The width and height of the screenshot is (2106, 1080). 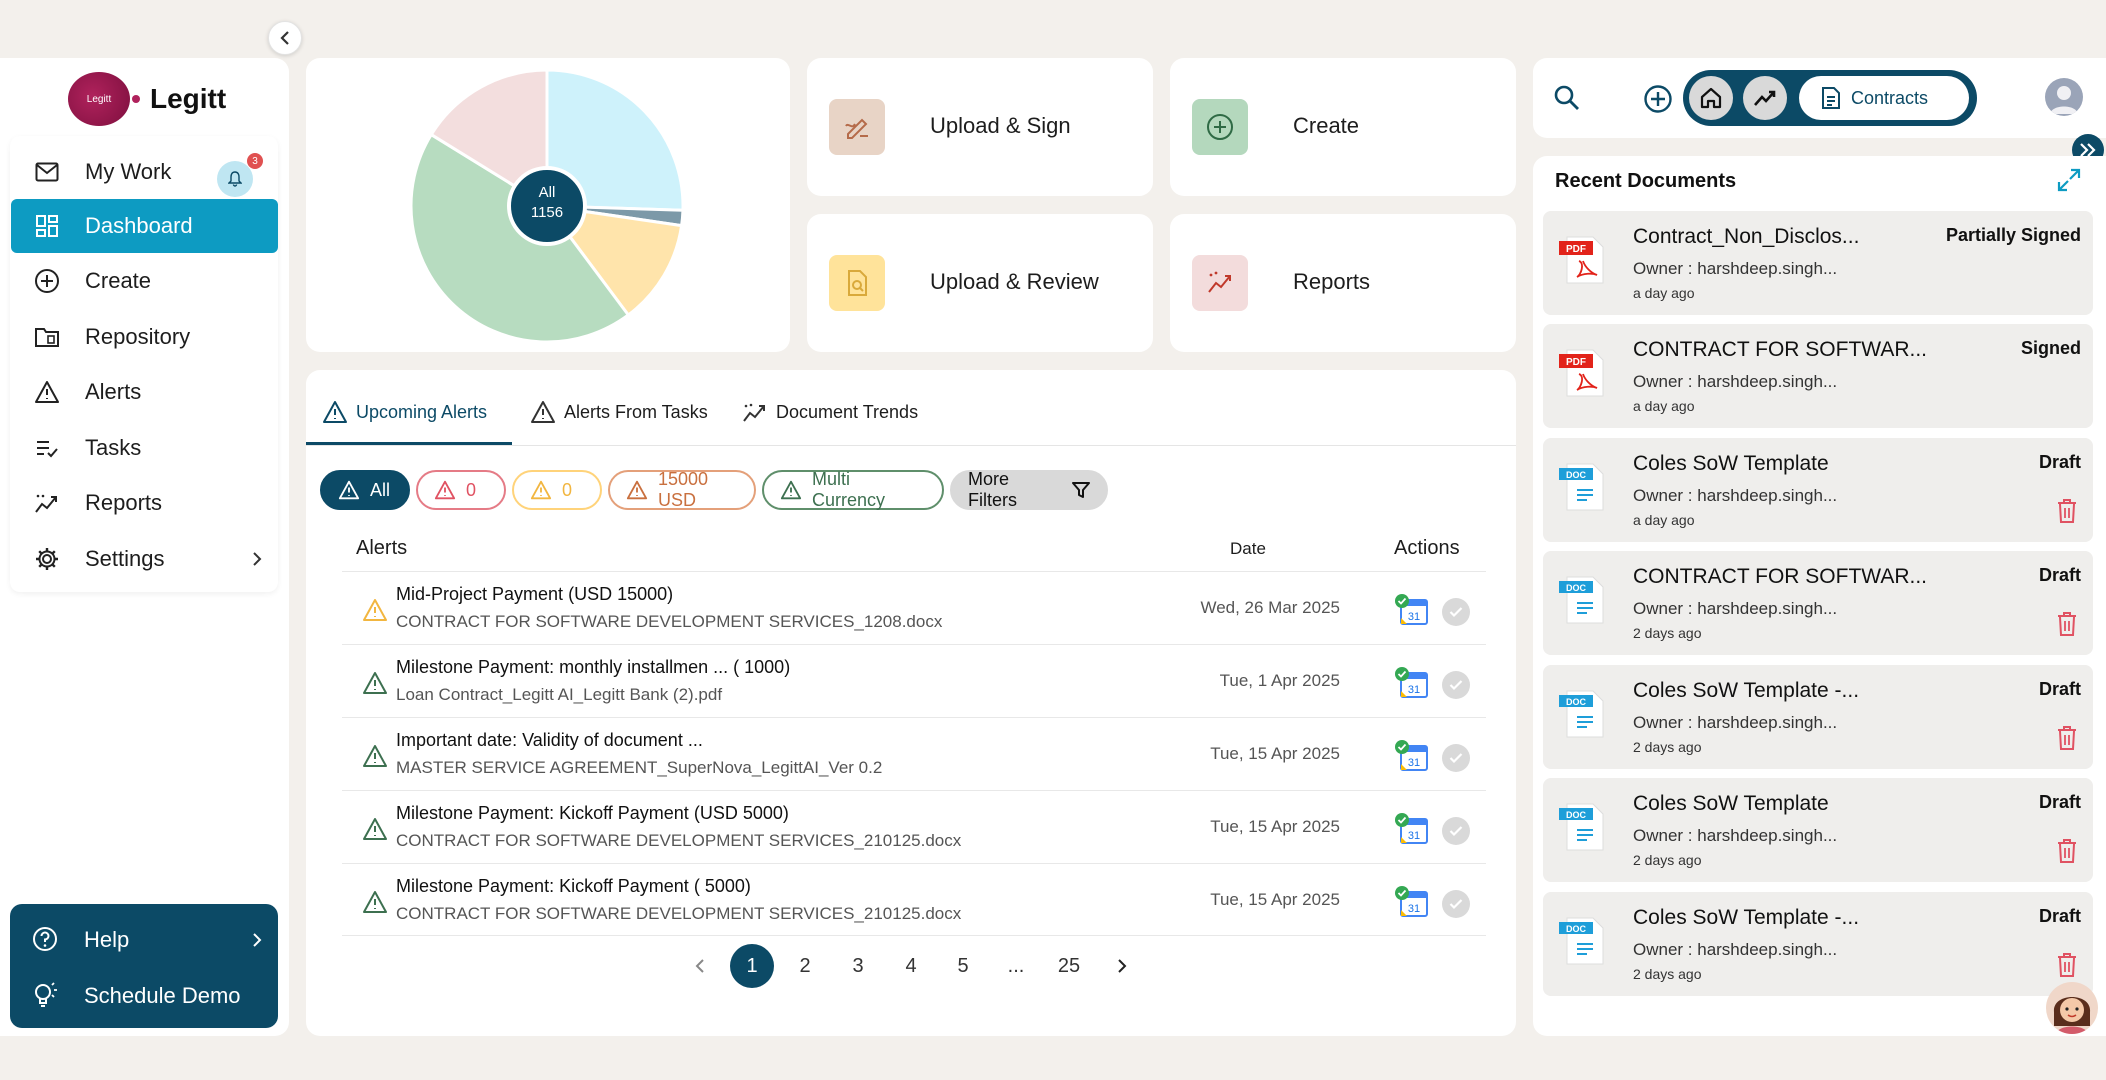 What do you see at coordinates (542, 813) in the screenshot?
I see `alert-title-text: Milestone Payment: Kickoff Payment` at bounding box center [542, 813].